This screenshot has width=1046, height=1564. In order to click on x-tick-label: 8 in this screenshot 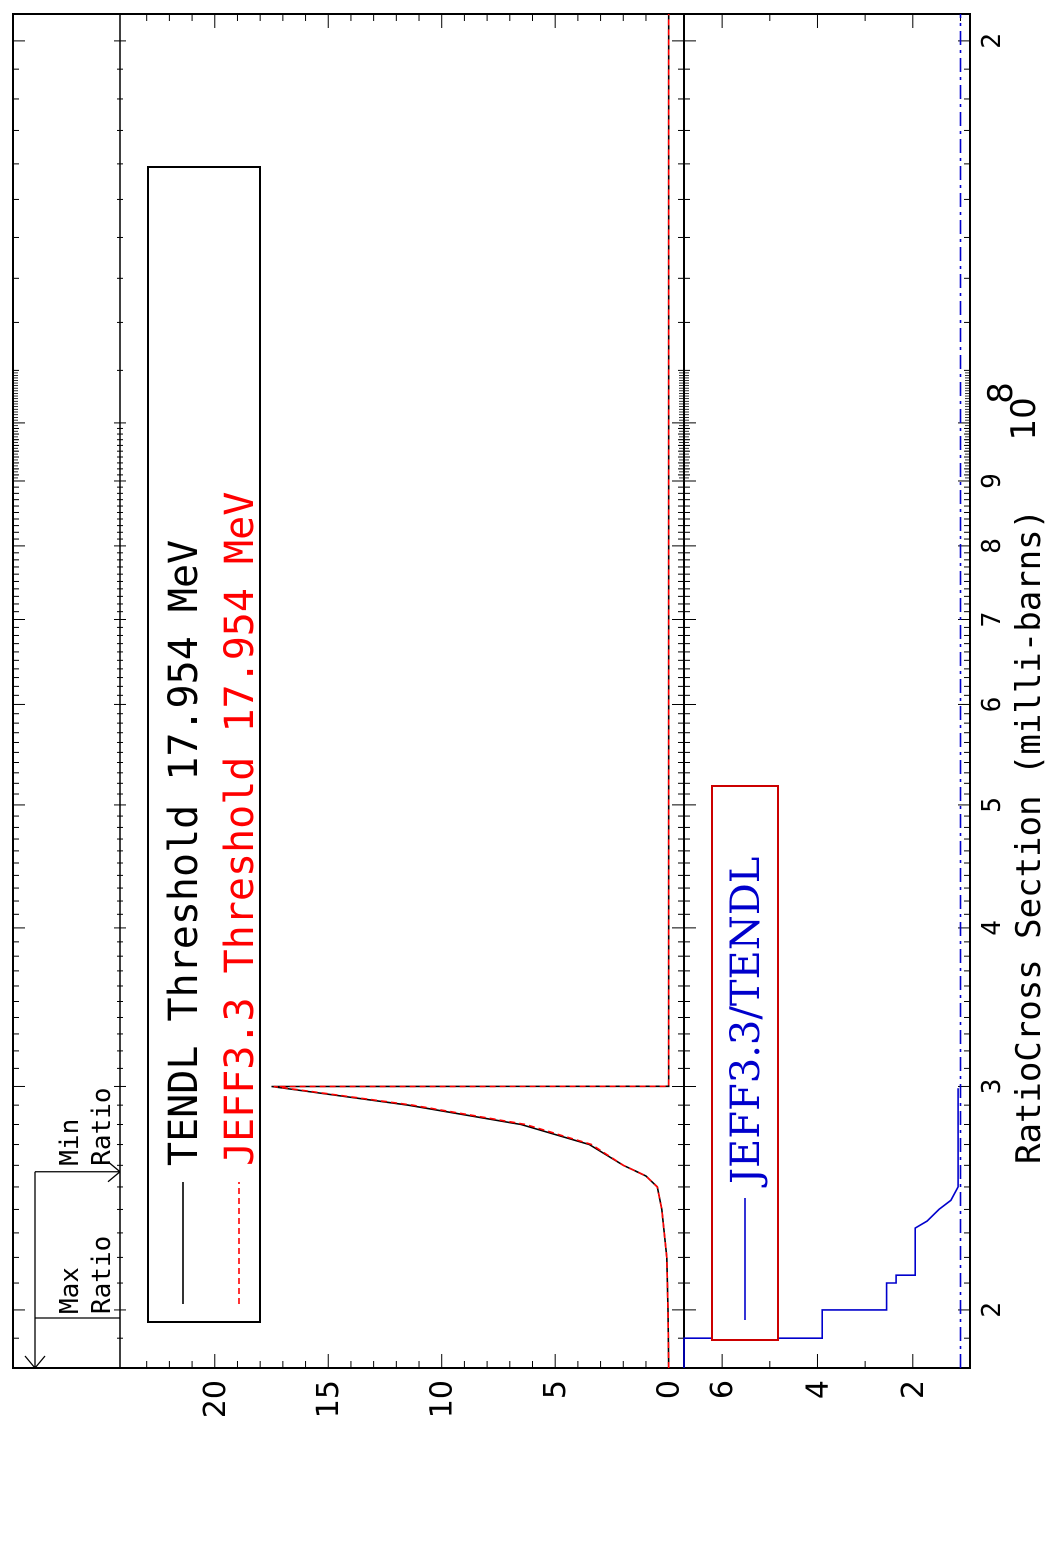, I will do `click(992, 546)`.